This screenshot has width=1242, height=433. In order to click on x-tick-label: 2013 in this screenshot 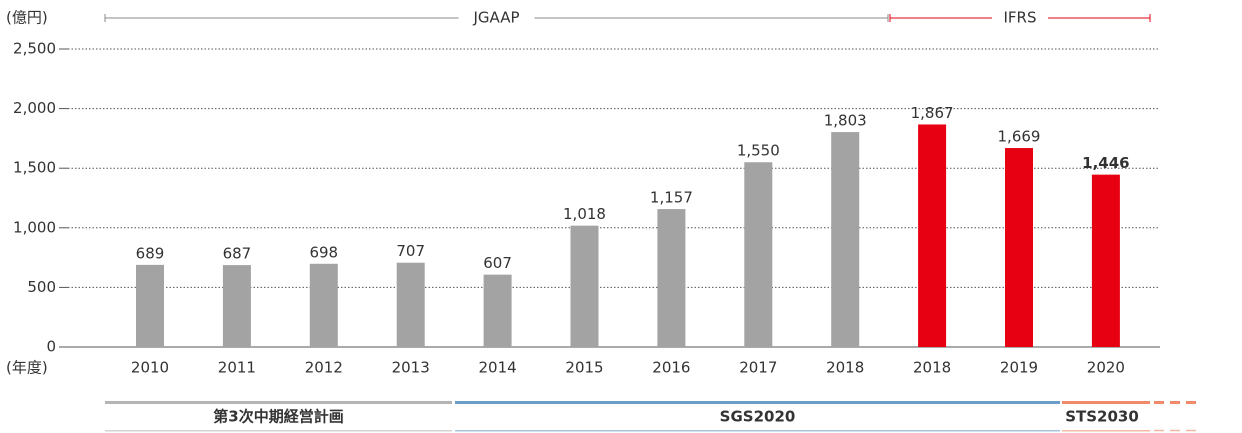, I will do `click(411, 368)`.